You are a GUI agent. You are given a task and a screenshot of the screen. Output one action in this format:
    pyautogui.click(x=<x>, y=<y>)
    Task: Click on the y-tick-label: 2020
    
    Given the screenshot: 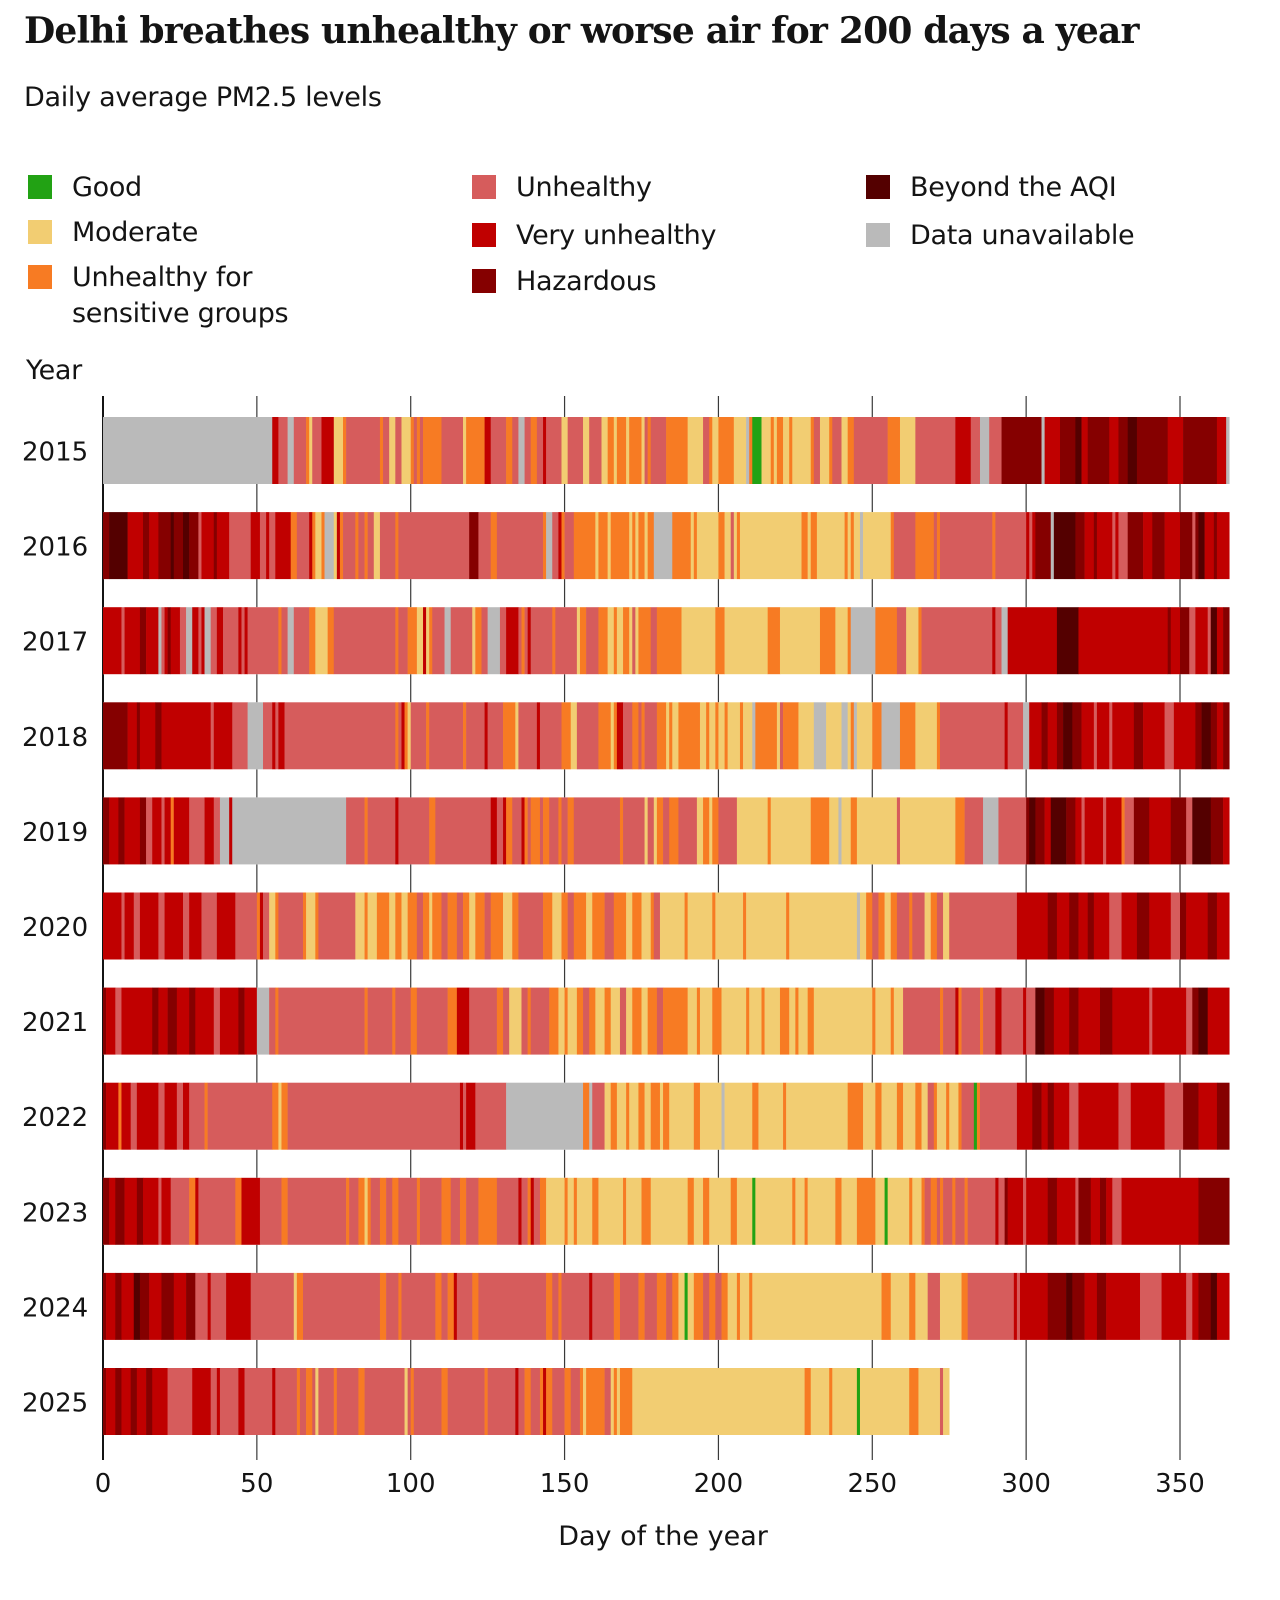 What is the action you would take?
    pyautogui.click(x=55, y=928)
    